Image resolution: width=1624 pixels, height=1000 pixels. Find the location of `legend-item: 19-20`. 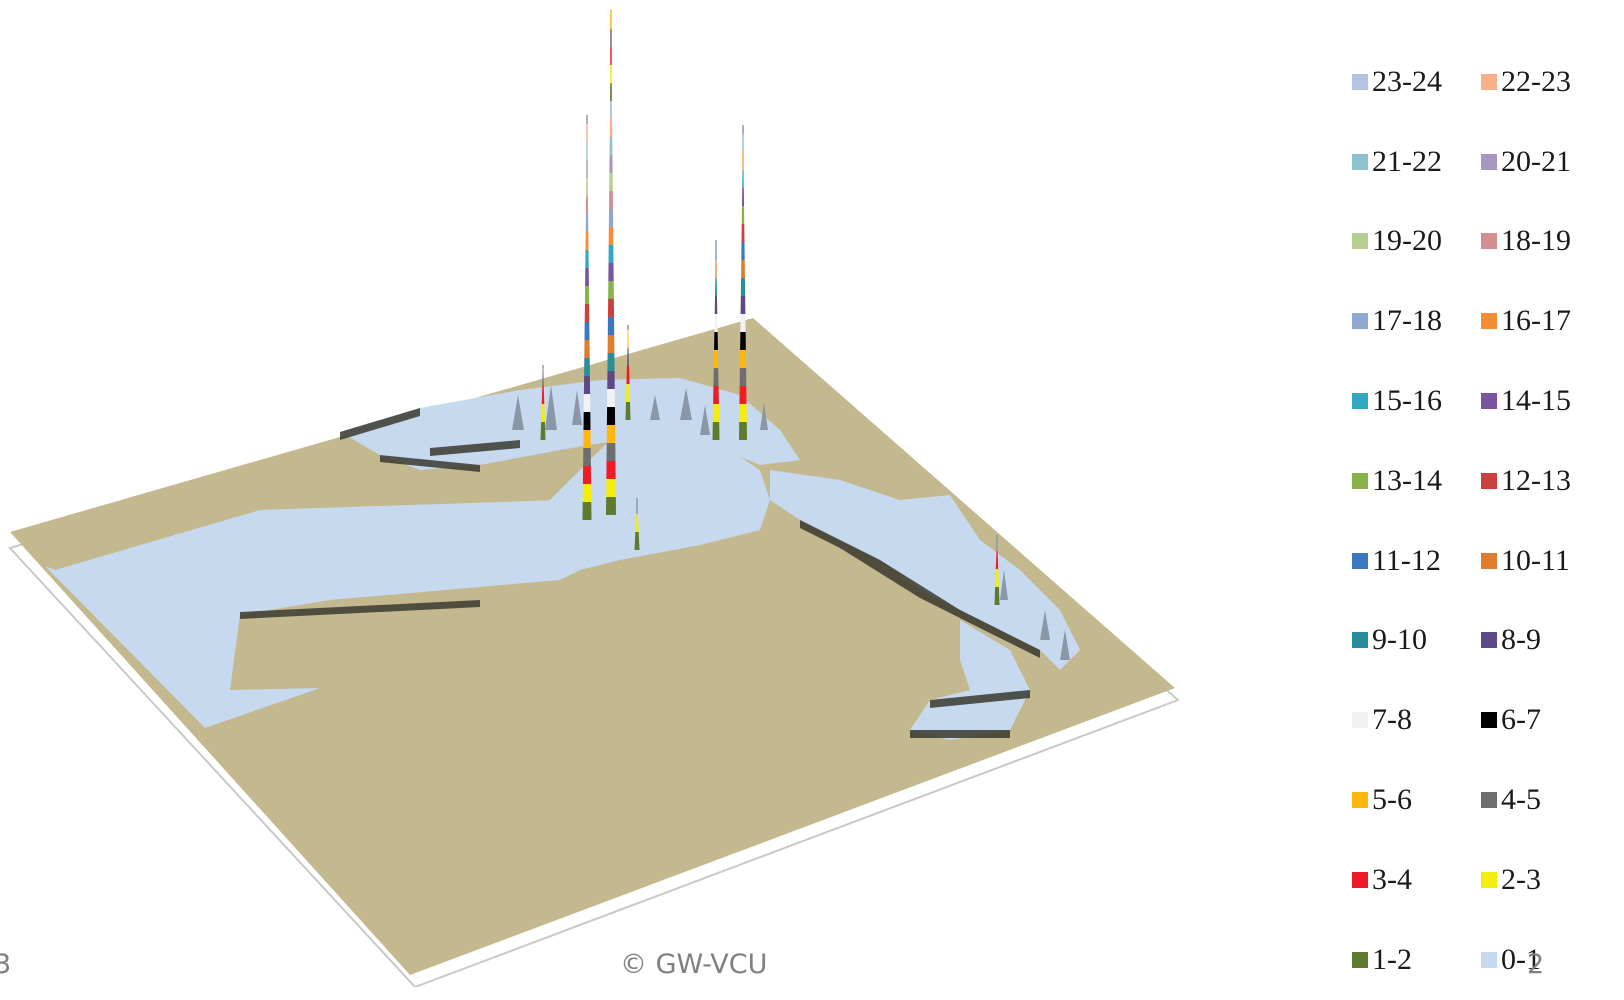

legend-item: 19-20 is located at coordinates (1416, 242).